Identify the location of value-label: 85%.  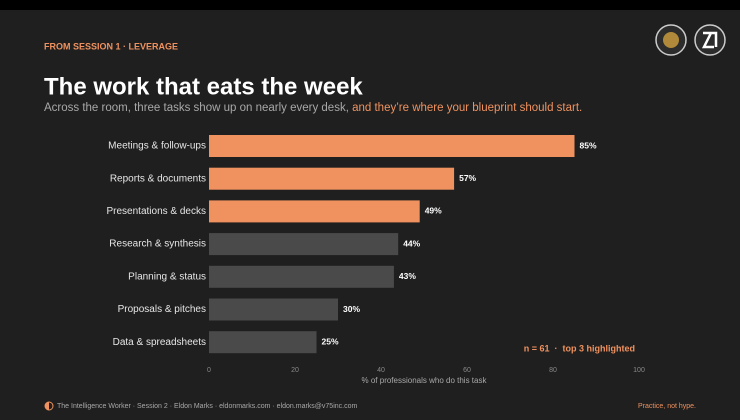
(588, 145).